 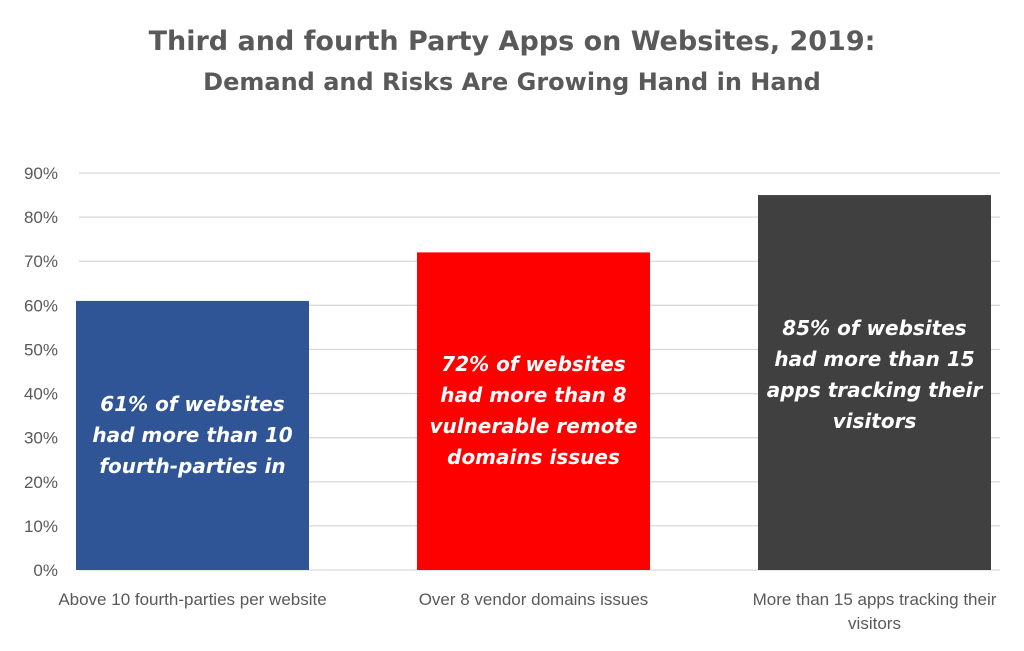 I want to click on y-tick-label: 50%, so click(x=41, y=349).